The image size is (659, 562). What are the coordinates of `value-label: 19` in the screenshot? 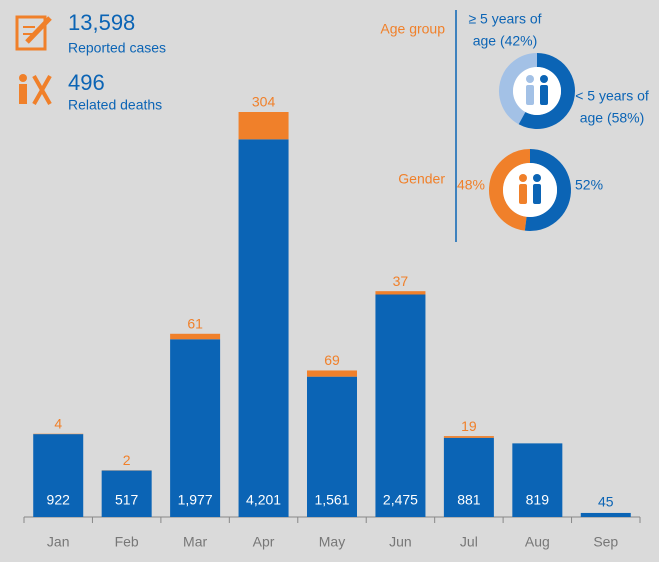 It's located at (469, 426).